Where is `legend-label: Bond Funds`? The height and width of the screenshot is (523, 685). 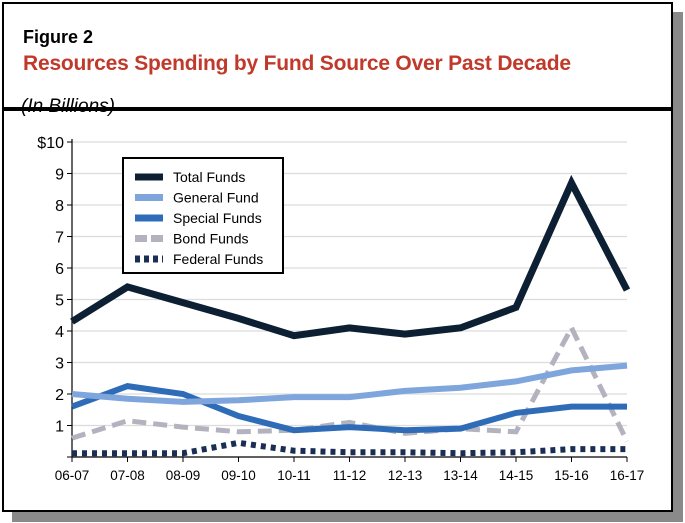 legend-label: Bond Funds is located at coordinates (211, 239).